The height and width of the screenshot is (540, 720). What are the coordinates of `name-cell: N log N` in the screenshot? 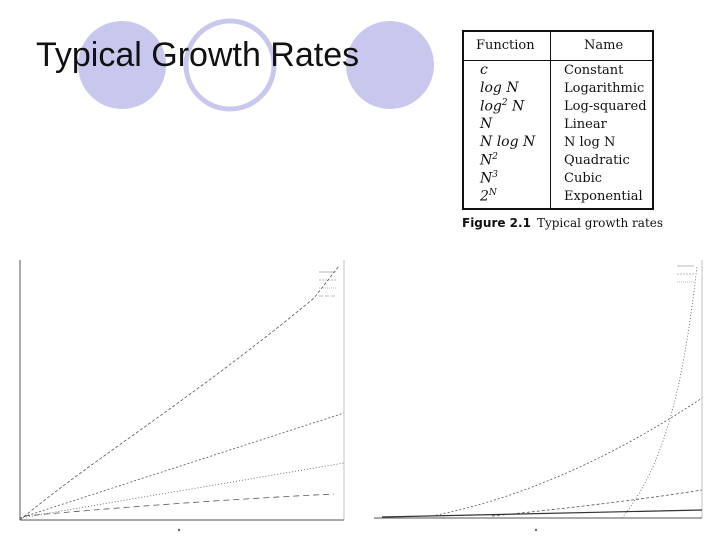 It's located at (590, 142).